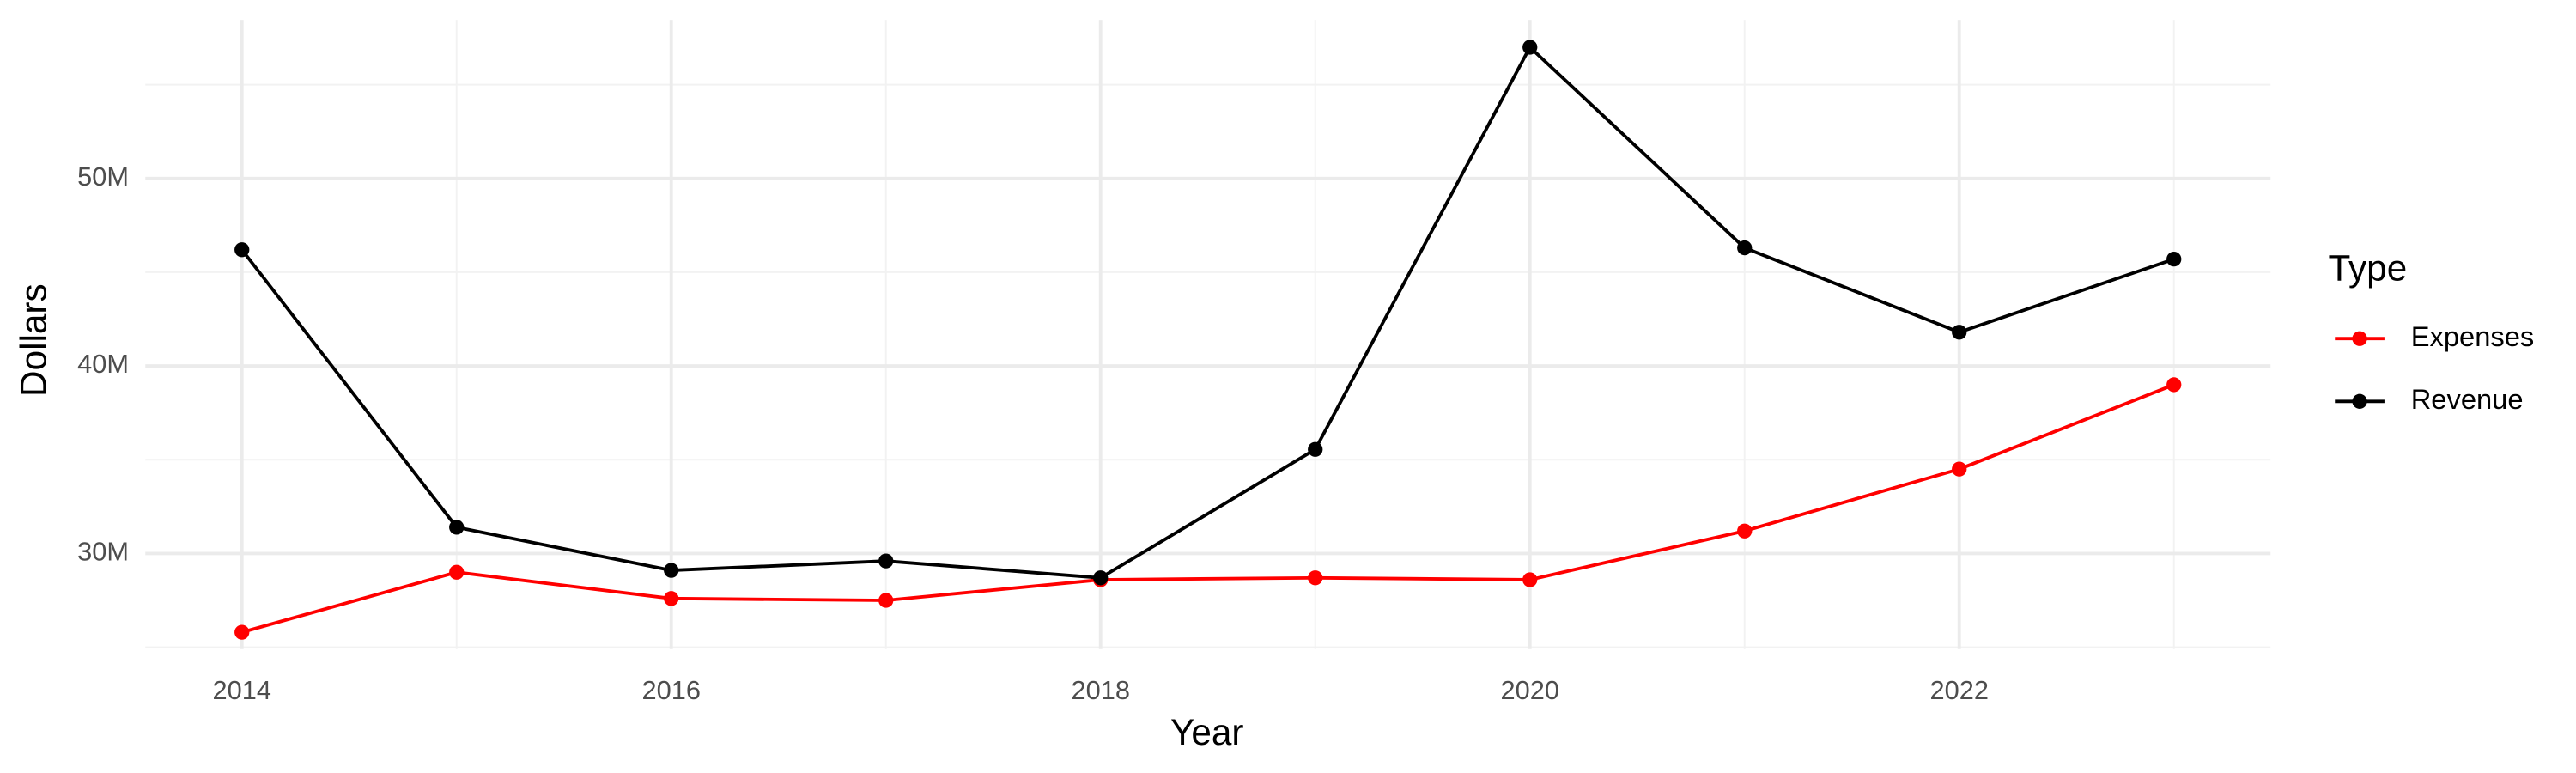  I want to click on y-tick-label: 50M, so click(103, 176).